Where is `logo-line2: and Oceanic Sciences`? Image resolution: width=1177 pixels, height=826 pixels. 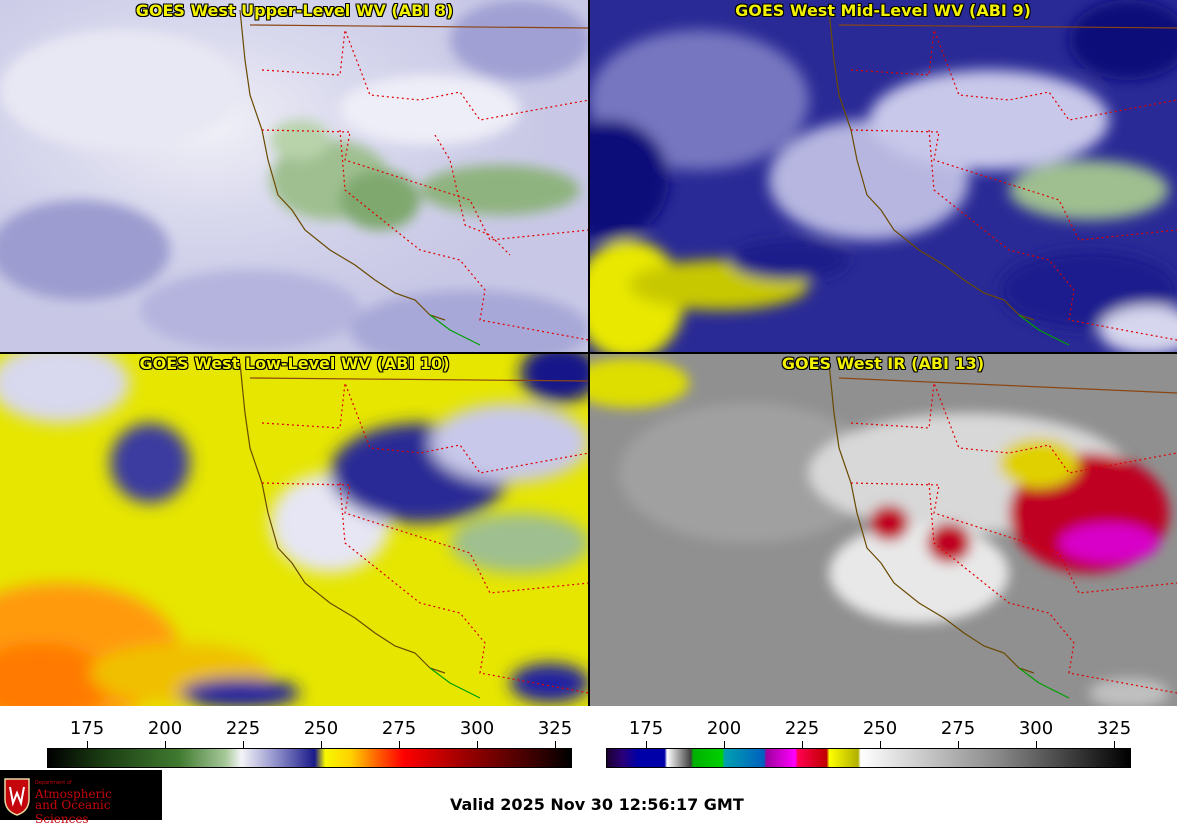
logo-line2: and Oceanic Sciences is located at coordinates (73, 812).